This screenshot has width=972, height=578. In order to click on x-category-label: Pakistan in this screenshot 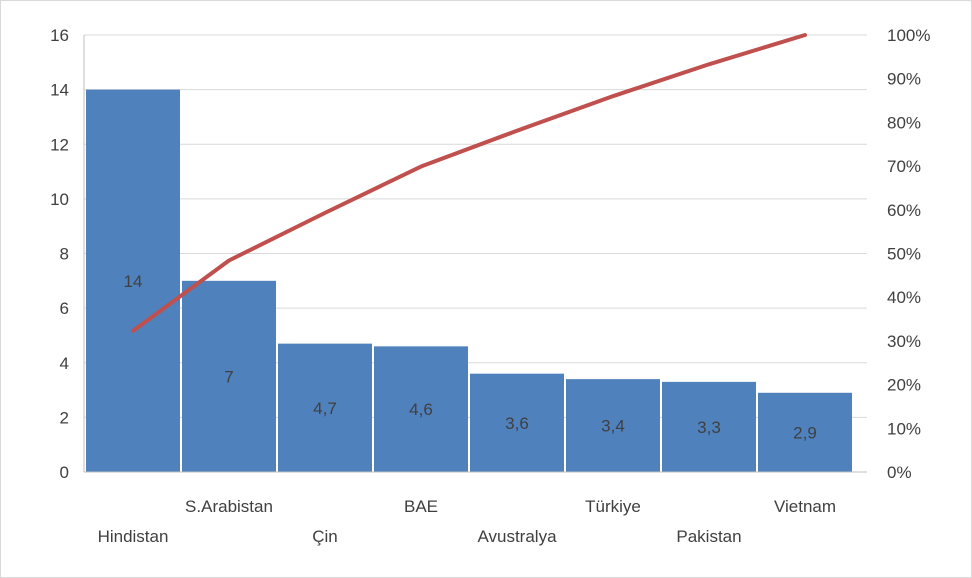, I will do `click(708, 536)`.